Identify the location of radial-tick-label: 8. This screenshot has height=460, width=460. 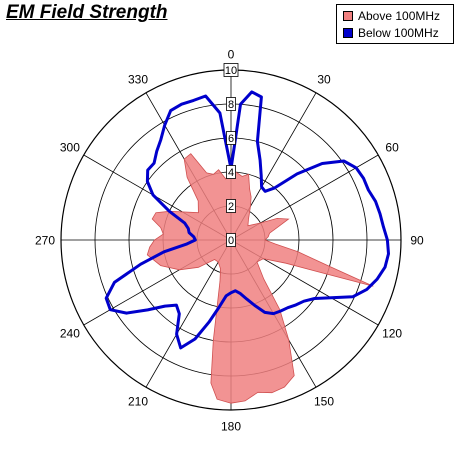
(231, 105).